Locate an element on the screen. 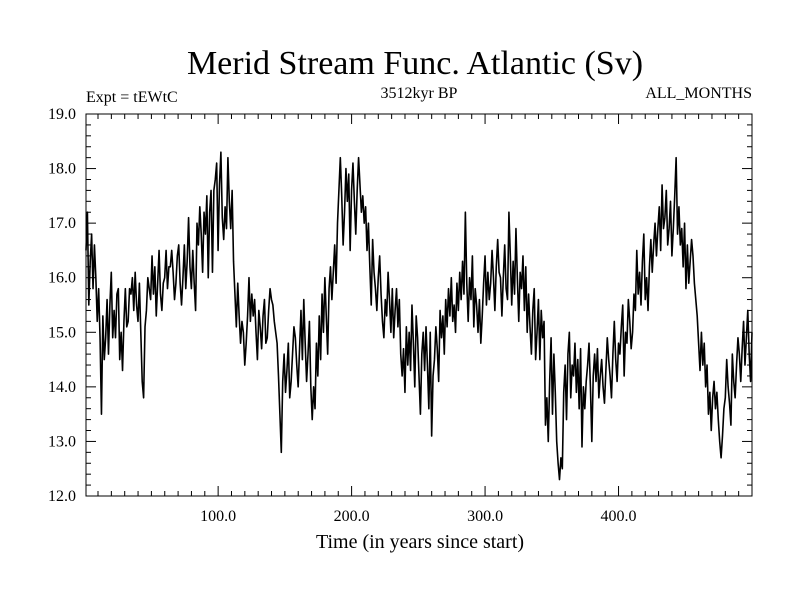 The width and height of the screenshot is (800, 600). period-label: 3512kyr BP is located at coordinates (419, 93).